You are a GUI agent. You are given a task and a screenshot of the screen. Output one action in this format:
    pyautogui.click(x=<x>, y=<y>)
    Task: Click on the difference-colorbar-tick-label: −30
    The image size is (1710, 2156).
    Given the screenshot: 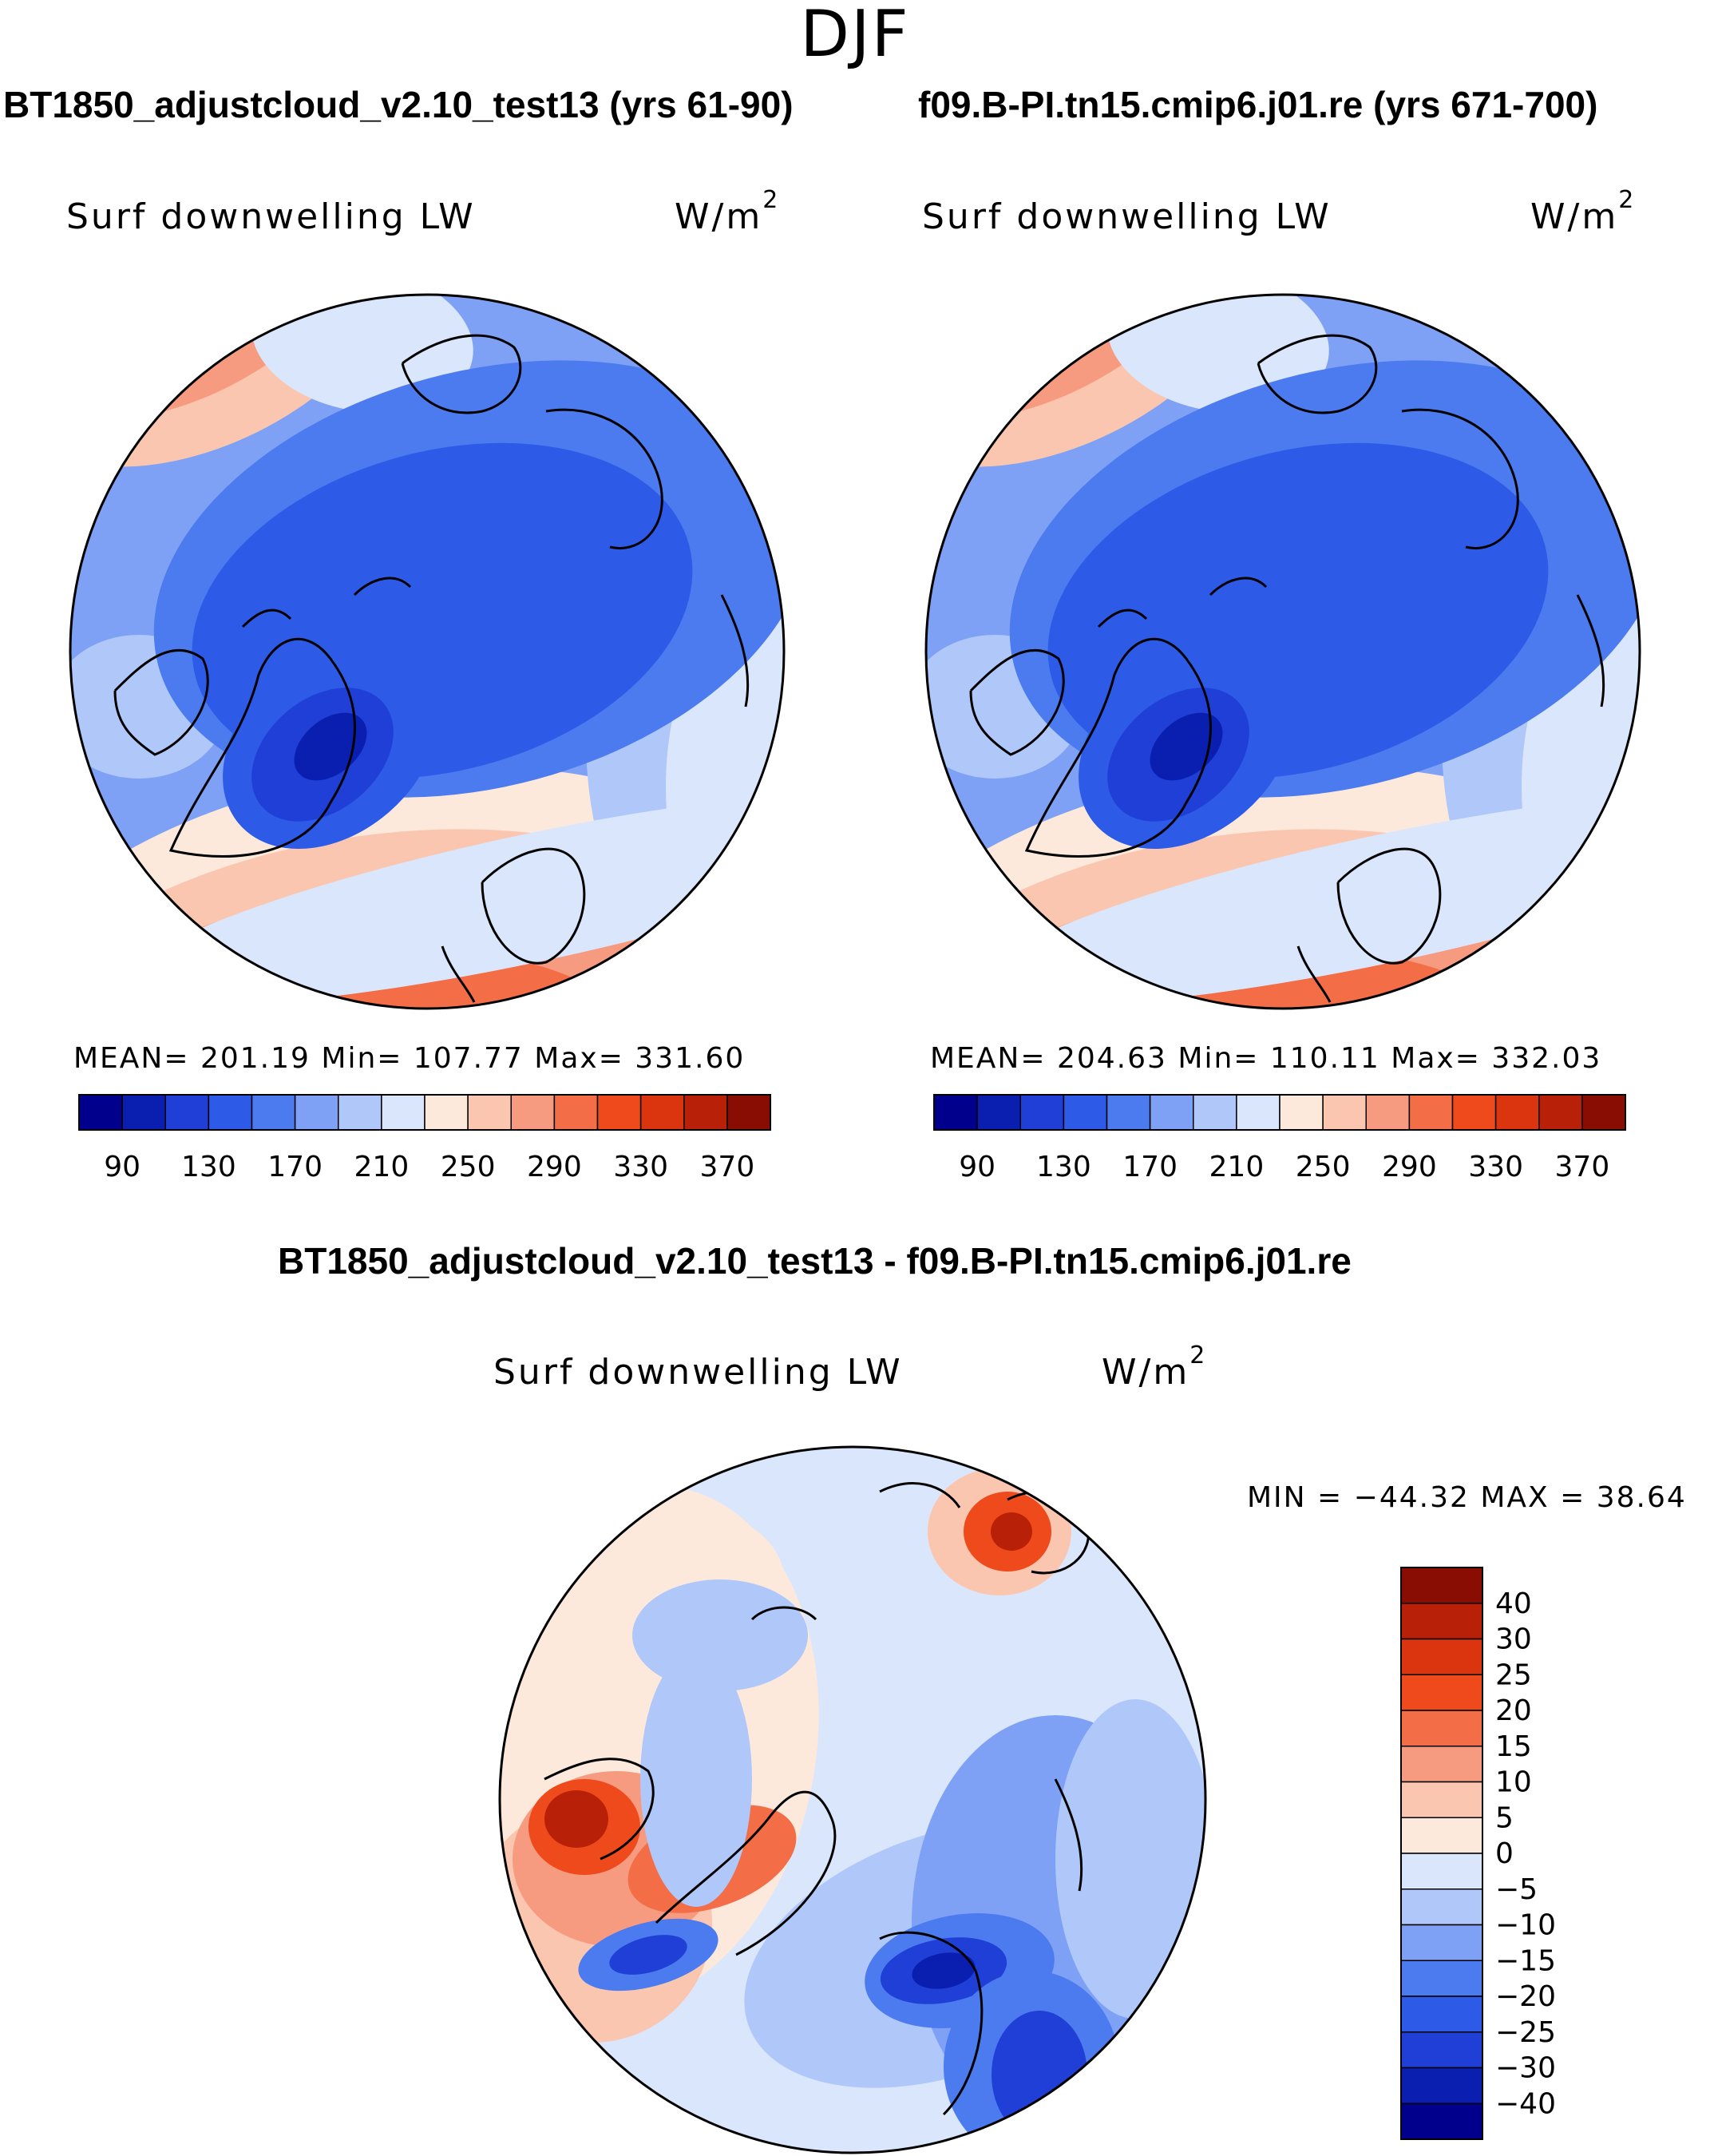 What is the action you would take?
    pyautogui.click(x=1525, y=2068)
    